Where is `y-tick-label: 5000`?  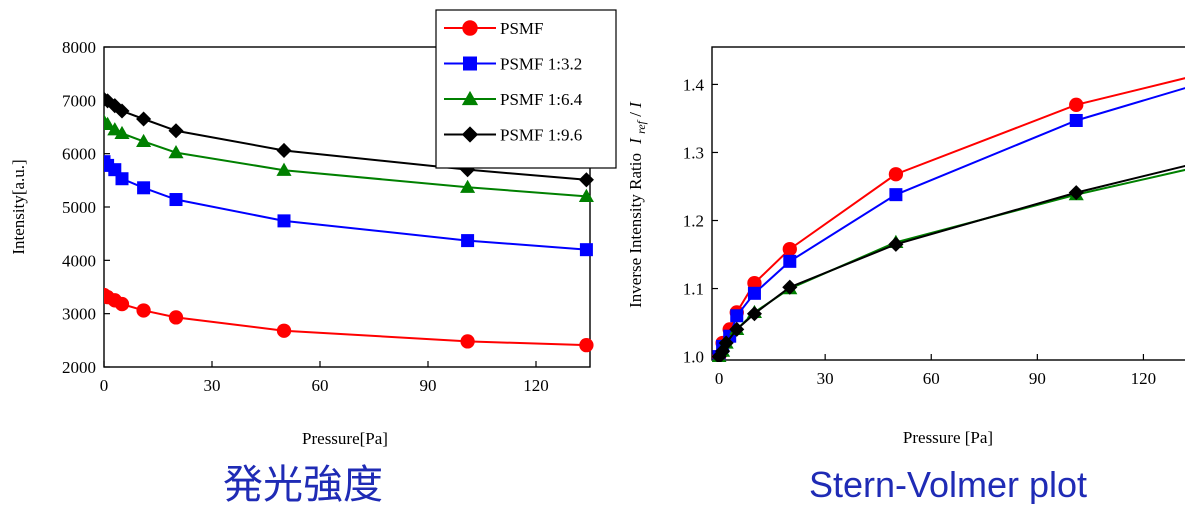 y-tick-label: 5000 is located at coordinates (79, 207).